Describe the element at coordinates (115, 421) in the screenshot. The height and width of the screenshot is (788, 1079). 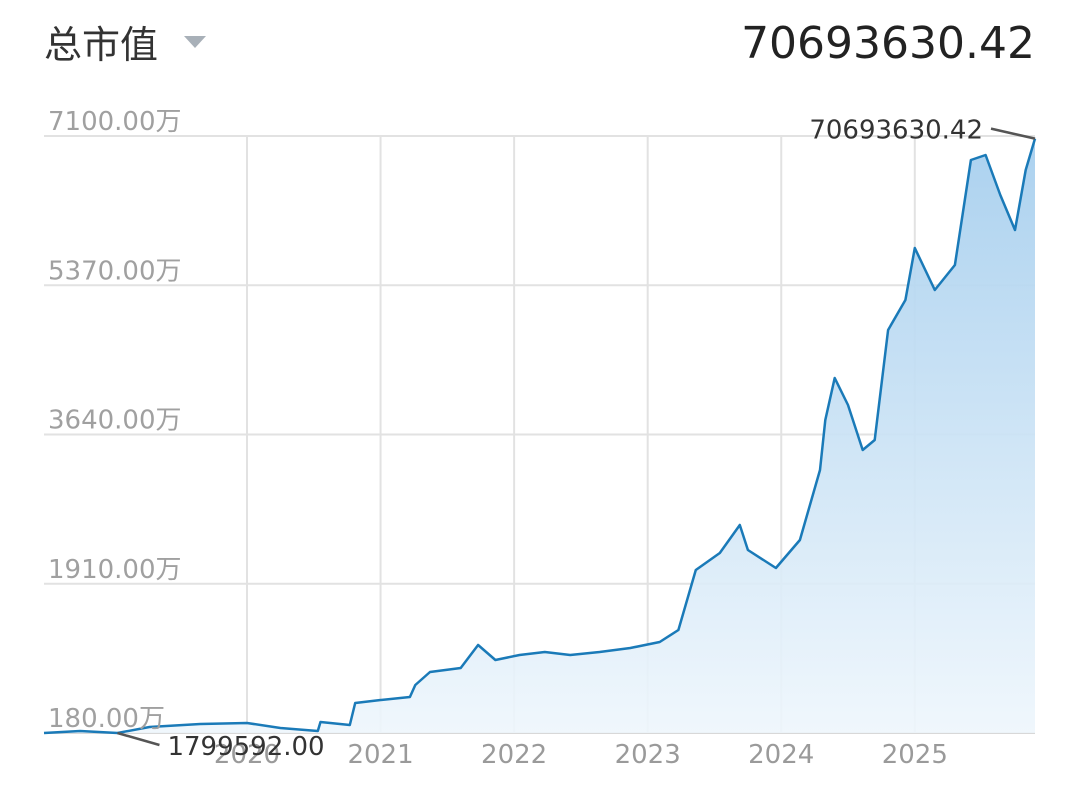
I see `y-tick-label: 3640.00万` at that location.